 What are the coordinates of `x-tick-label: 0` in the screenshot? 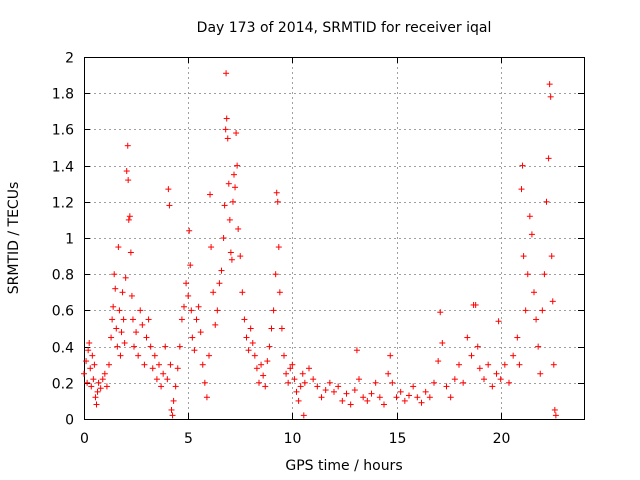 It's located at (84, 439).